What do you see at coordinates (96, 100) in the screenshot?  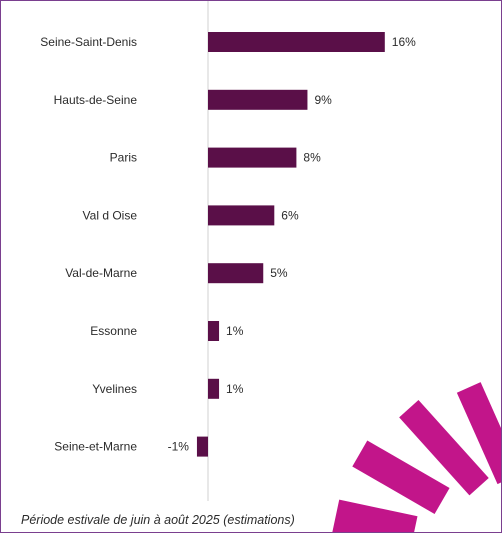 I see `category-label: Hauts-de-Seine` at bounding box center [96, 100].